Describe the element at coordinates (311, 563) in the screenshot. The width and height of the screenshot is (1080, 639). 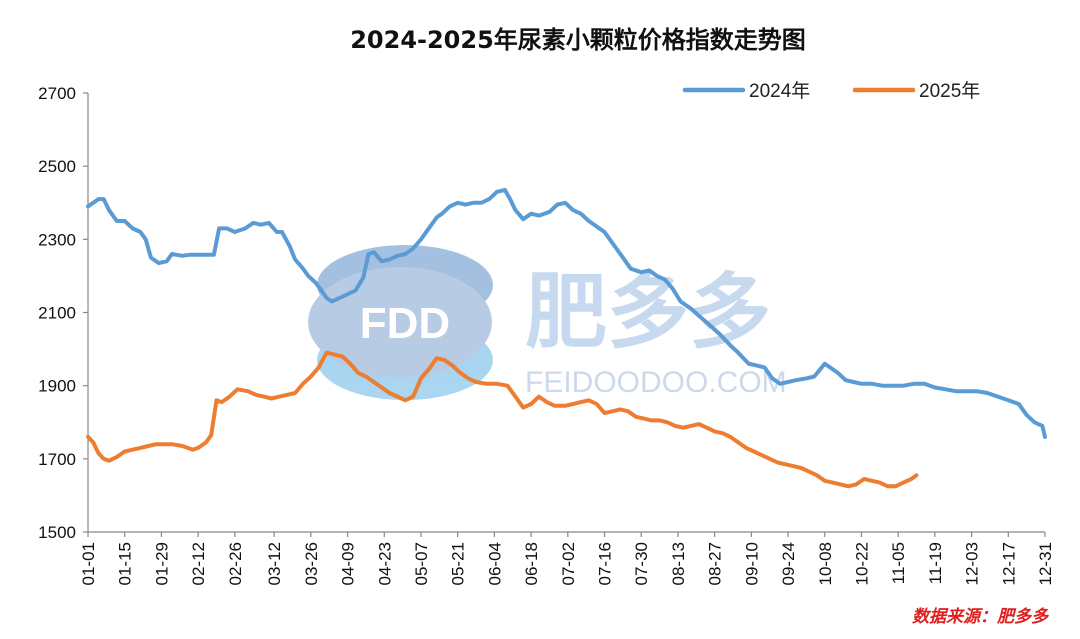
I see `x-tick-label: 03-26` at that location.